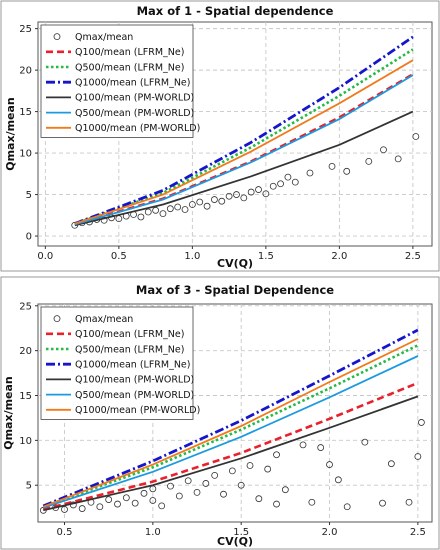 This screenshot has height=550, width=440. I want to click on y-tick-label: 10, so click(25, 441).